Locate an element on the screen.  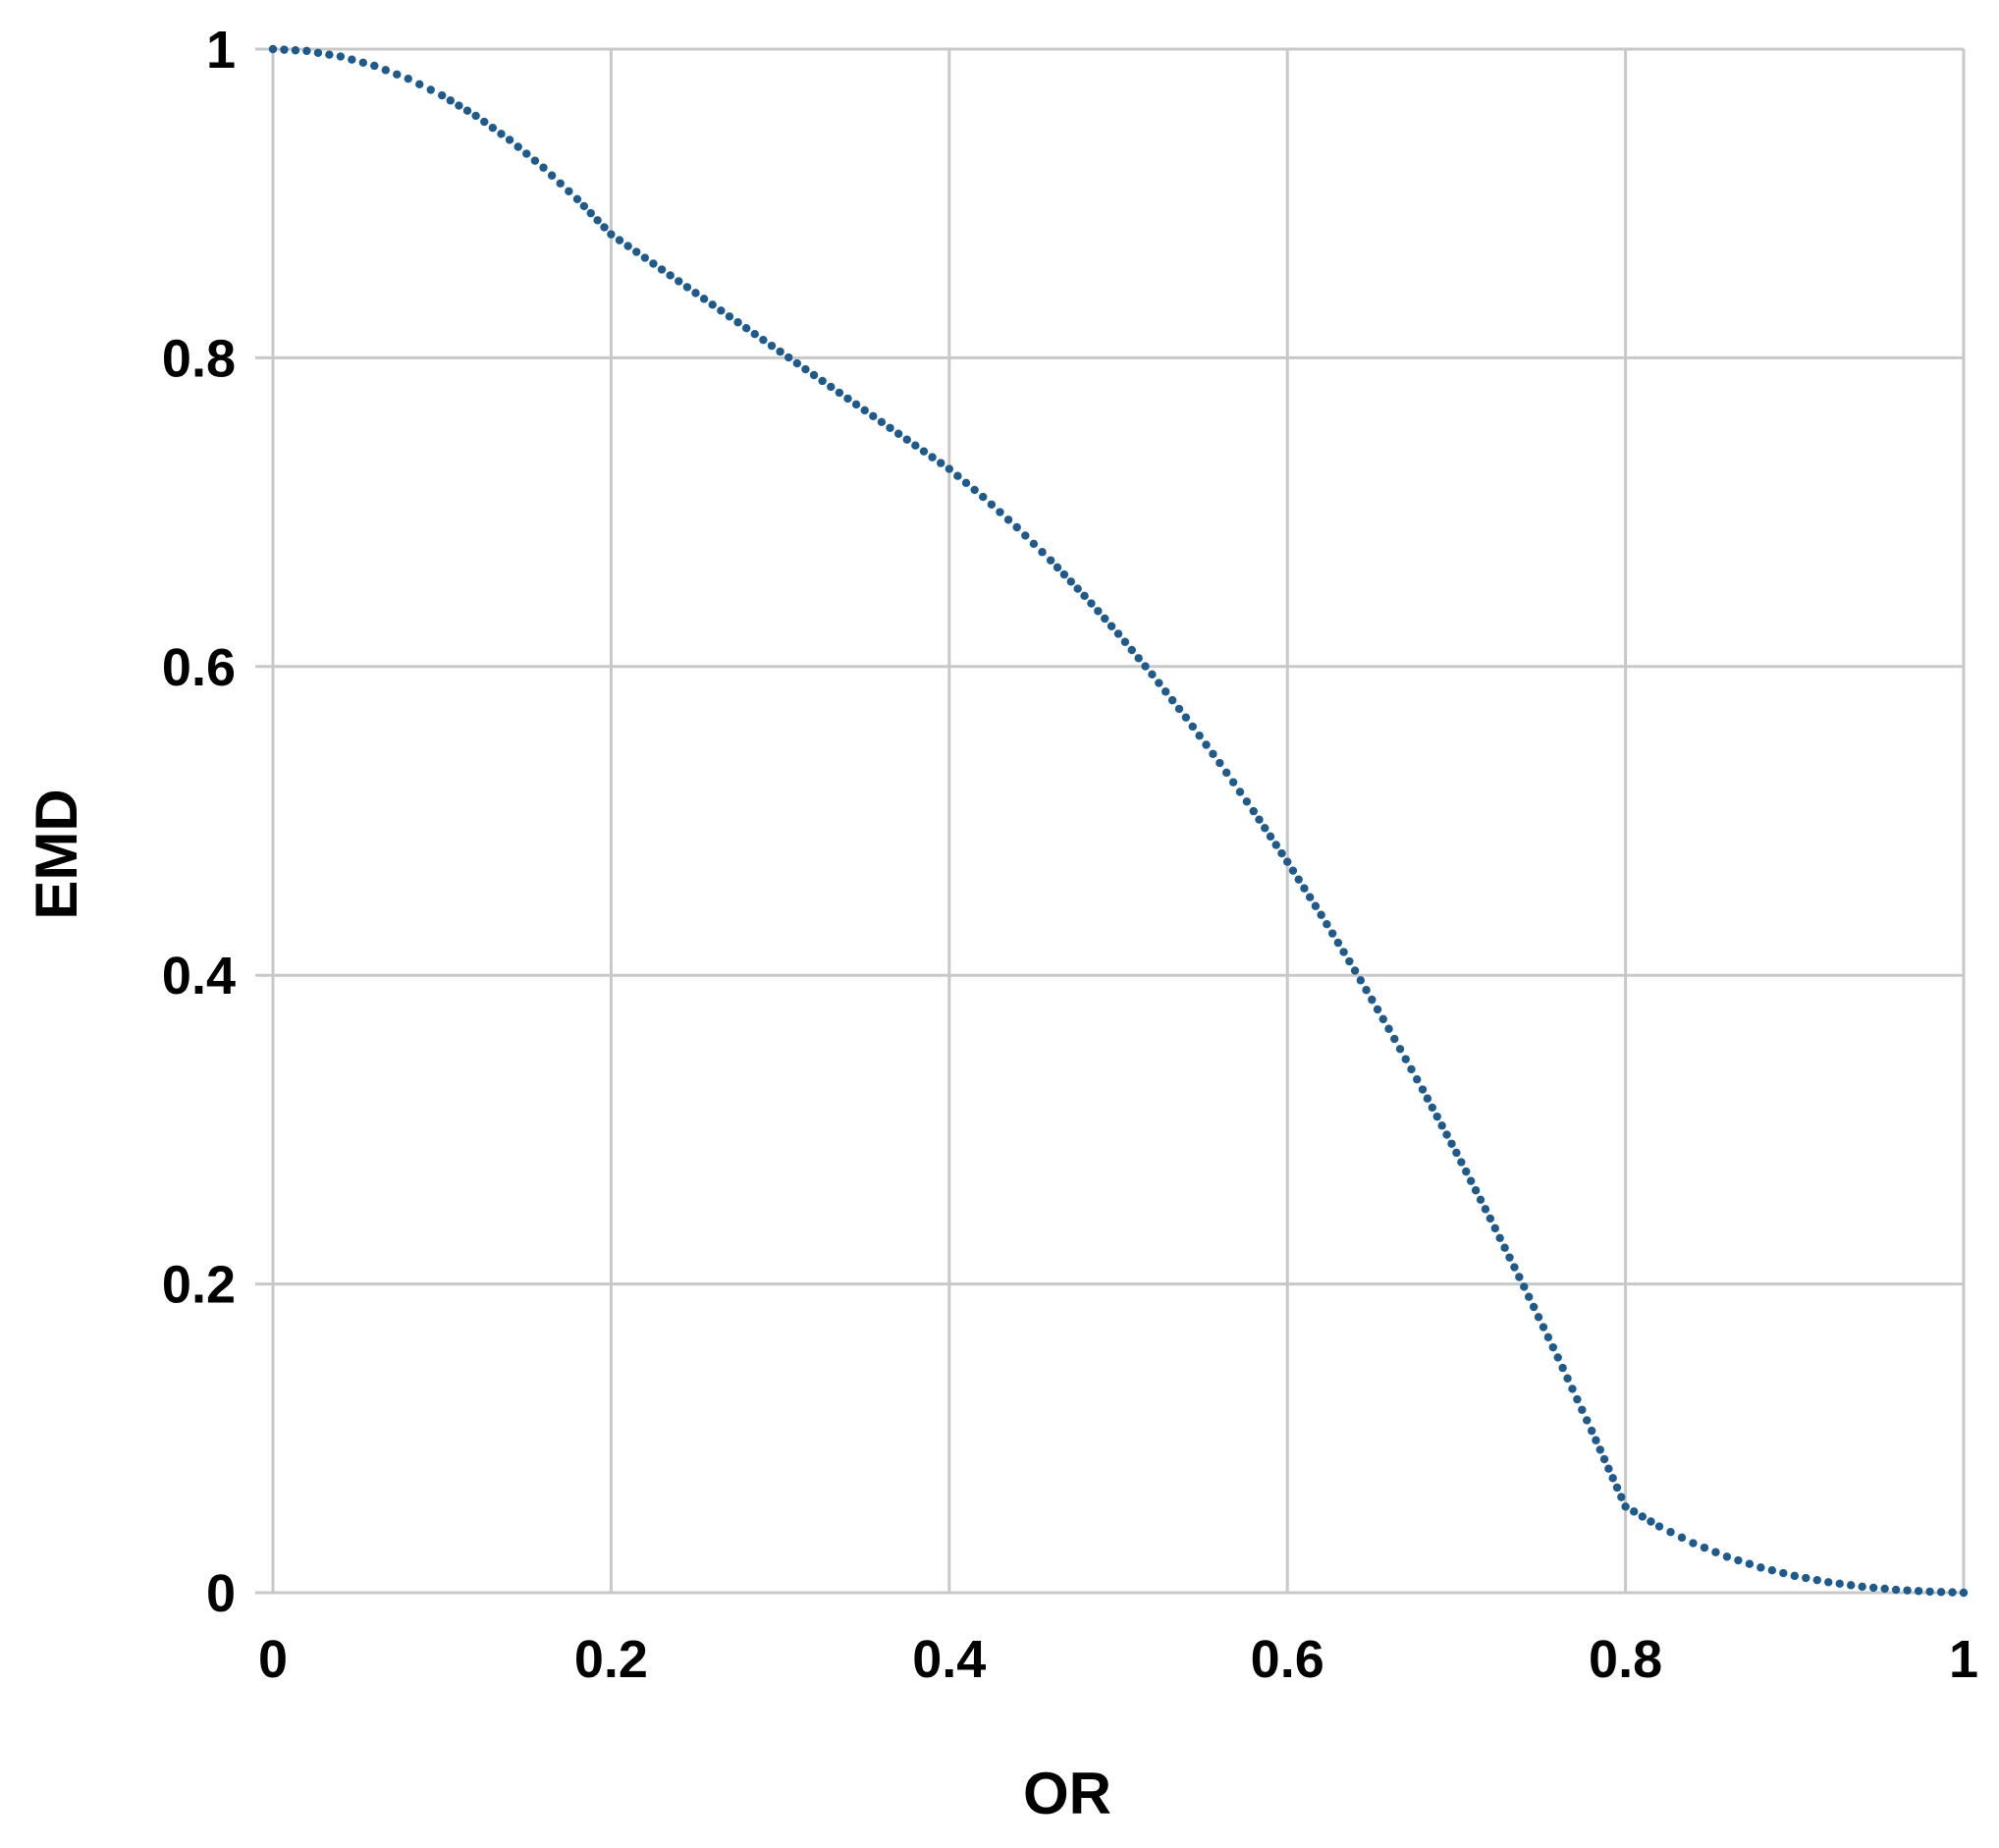
x-tick-label: 0.2 is located at coordinates (611, 1659).